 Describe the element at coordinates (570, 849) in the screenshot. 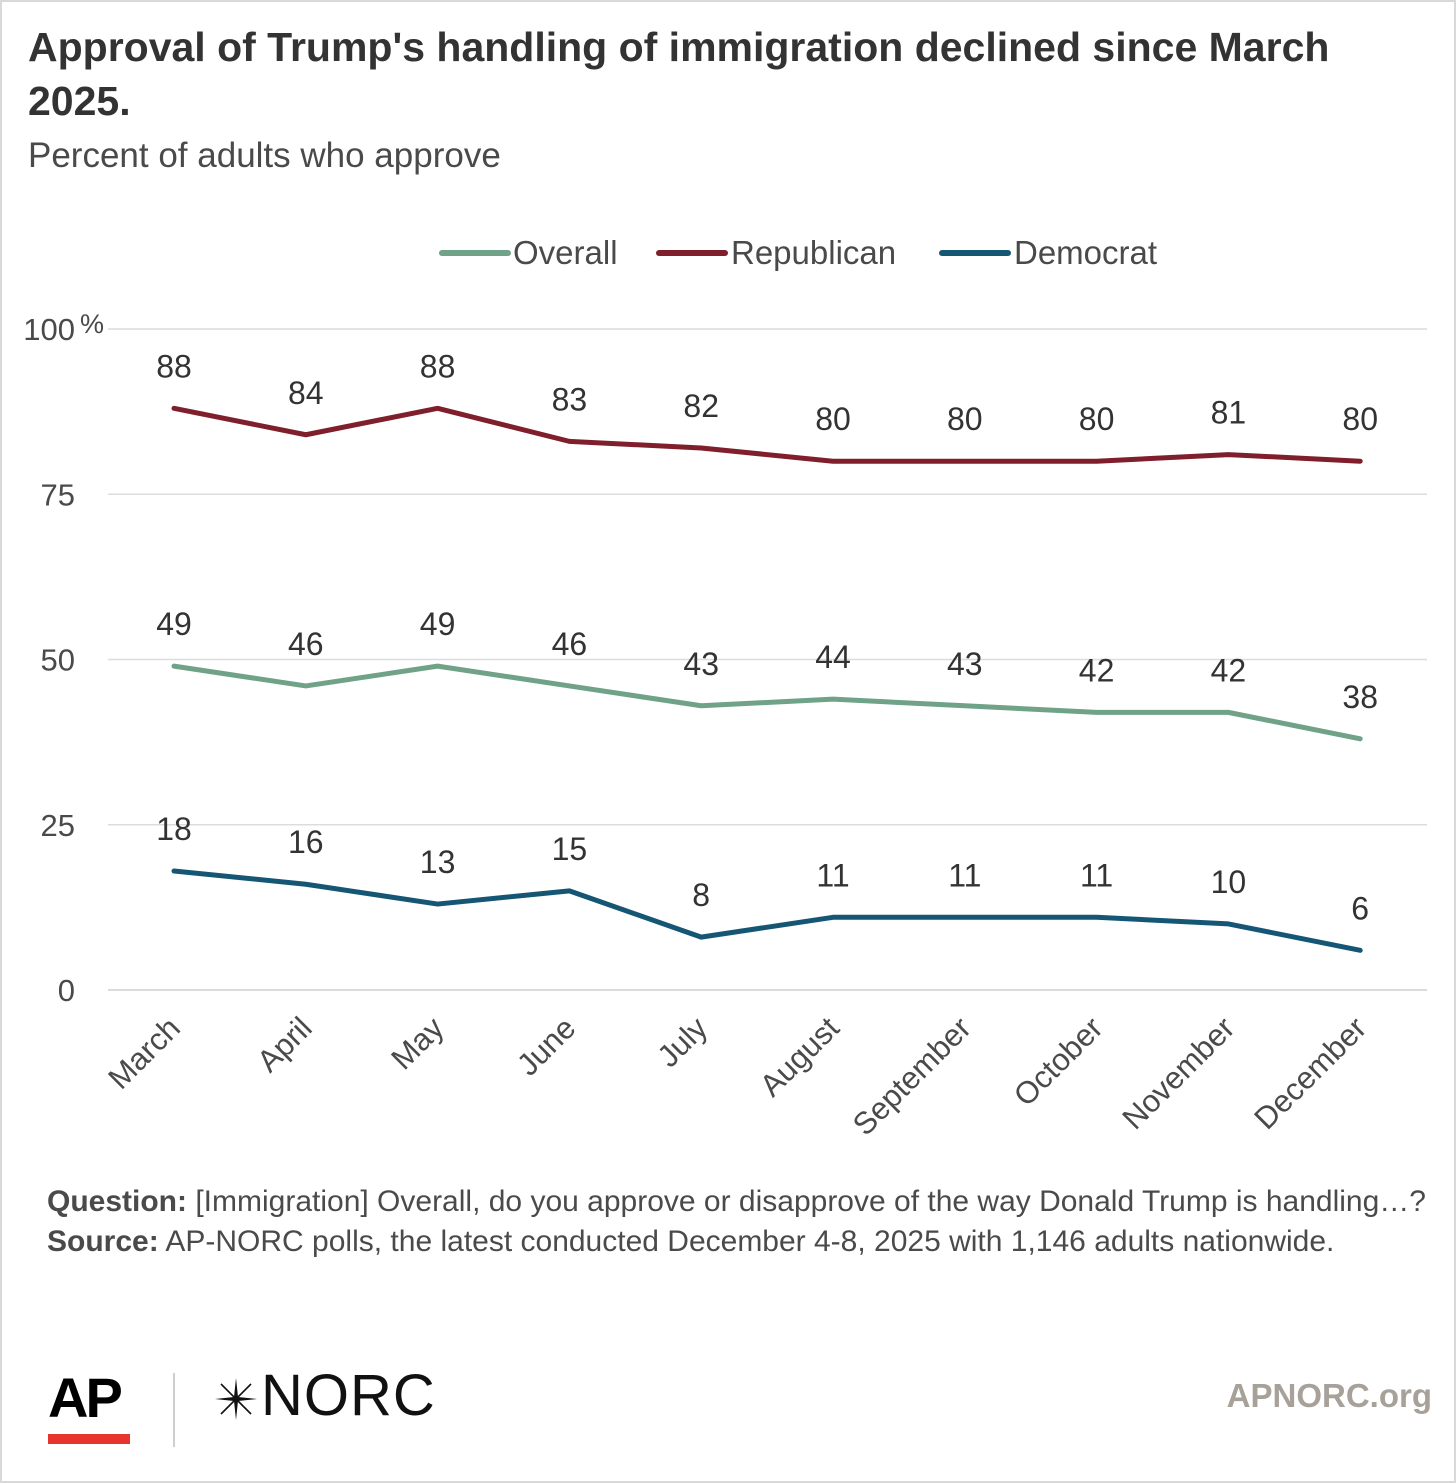

I see `data-label: 15` at that location.